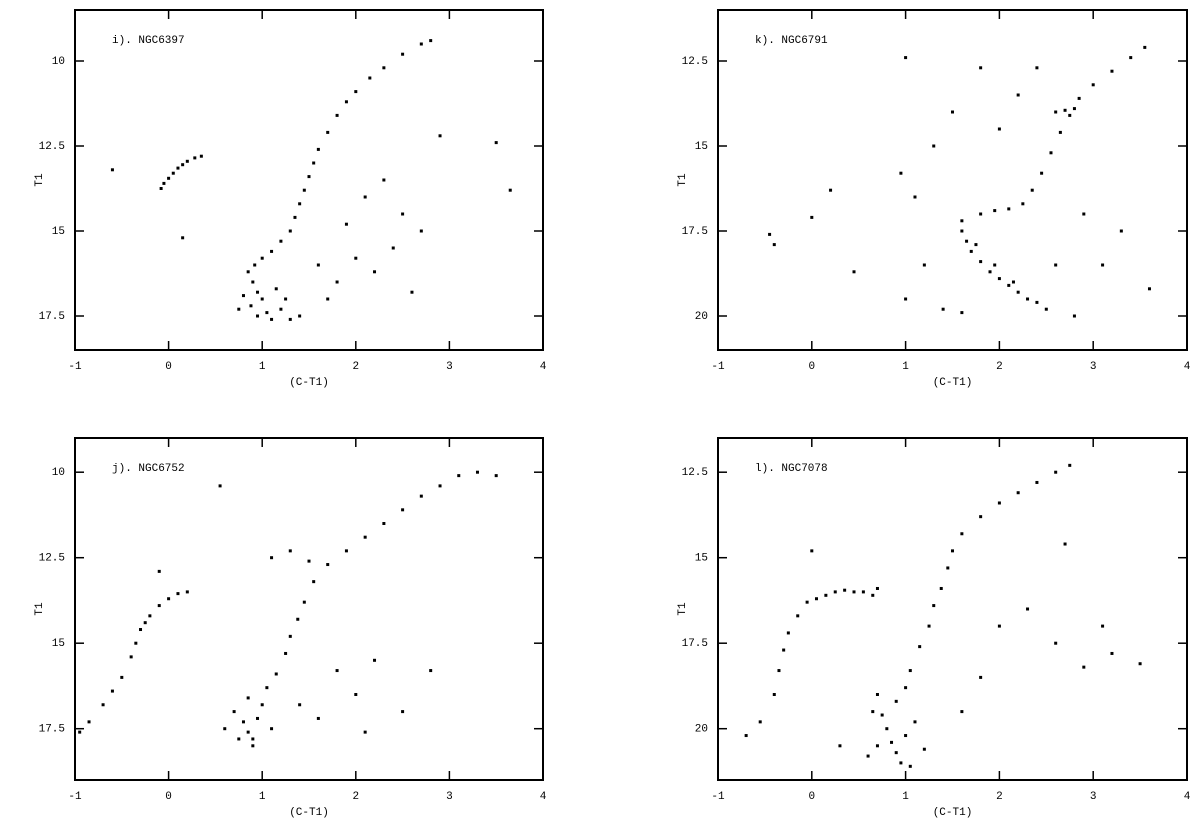 The width and height of the screenshot is (1200, 826). Describe the element at coordinates (355, 367) in the screenshot. I see `x-tick-label: 2` at that location.